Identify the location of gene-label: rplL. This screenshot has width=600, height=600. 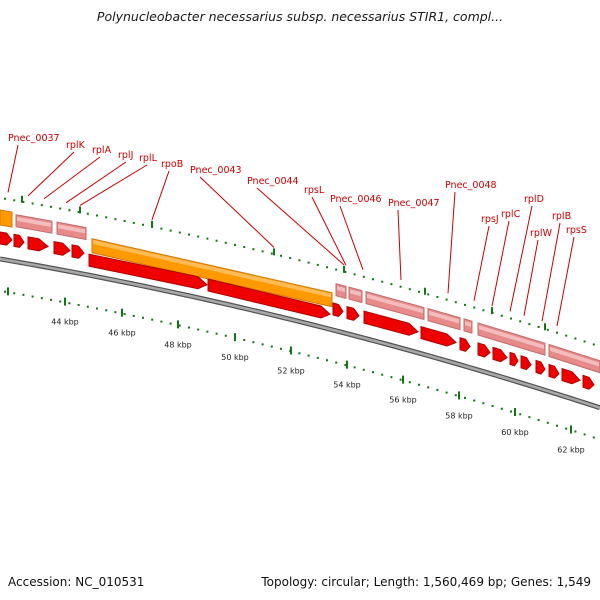
(148, 158).